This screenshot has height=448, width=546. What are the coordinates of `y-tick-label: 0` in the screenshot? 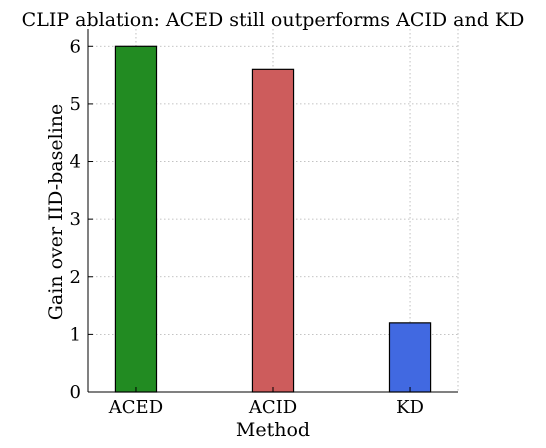 It's located at (75, 392).